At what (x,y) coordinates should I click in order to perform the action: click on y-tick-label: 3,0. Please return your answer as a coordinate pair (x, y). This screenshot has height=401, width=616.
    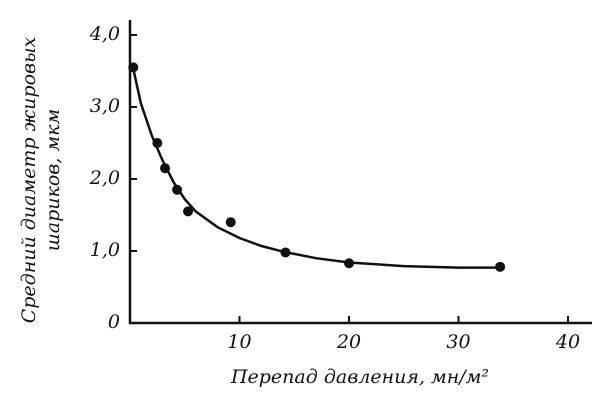
    Looking at the image, I should click on (105, 106).